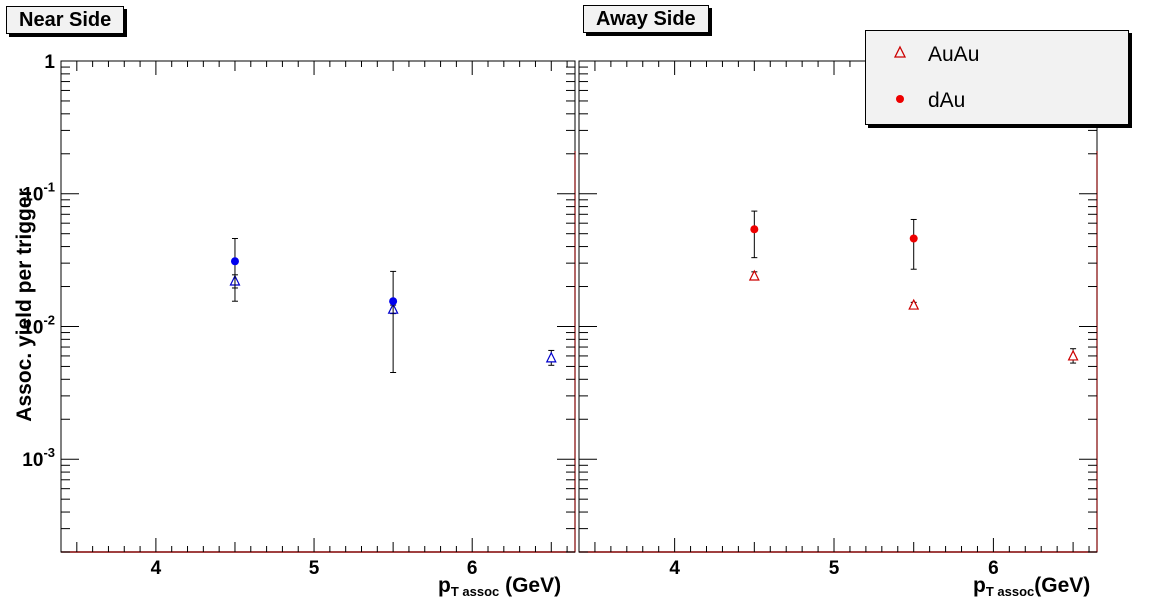 Image resolution: width=1154 pixels, height=615 pixels. What do you see at coordinates (997, 77) in the screenshot?
I see `legend: AuAu dAu` at bounding box center [997, 77].